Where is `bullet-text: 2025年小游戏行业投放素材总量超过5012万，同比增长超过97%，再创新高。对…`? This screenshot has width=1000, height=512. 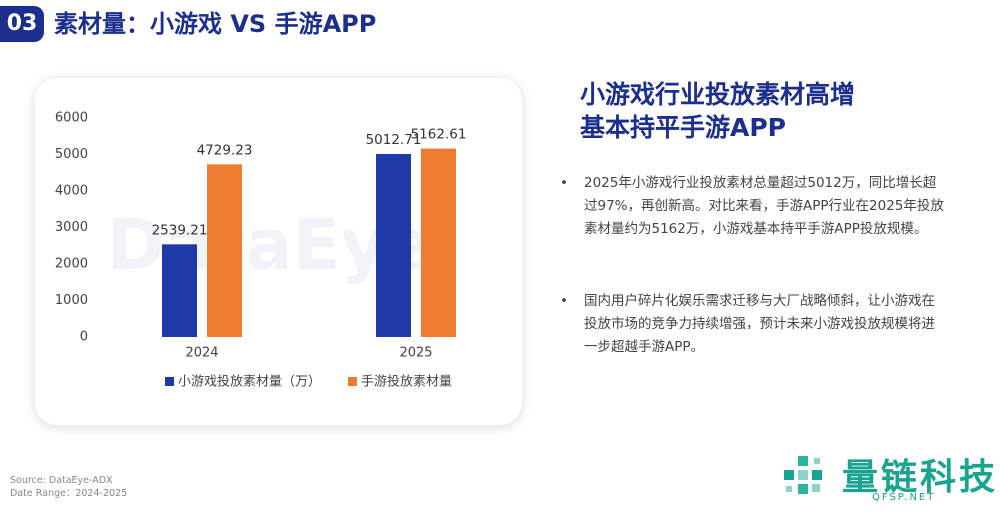 bullet-text: 2025年小游戏行业投放素材总量超过5012万，同比增长超过97%，再创新高。对… is located at coordinates (764, 206).